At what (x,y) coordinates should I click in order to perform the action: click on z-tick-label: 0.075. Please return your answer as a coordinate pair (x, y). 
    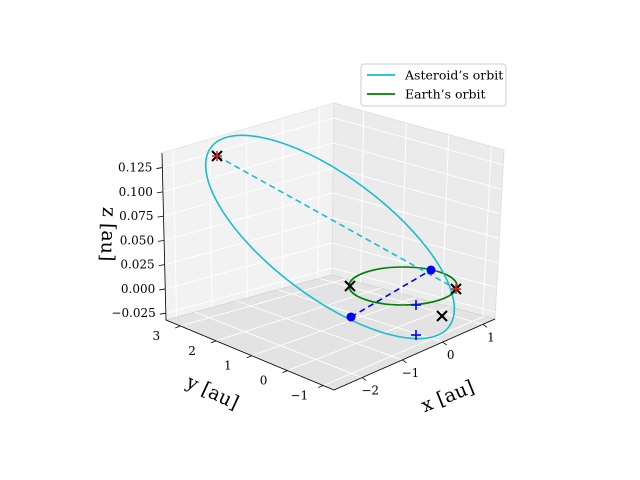
    Looking at the image, I should click on (136, 216).